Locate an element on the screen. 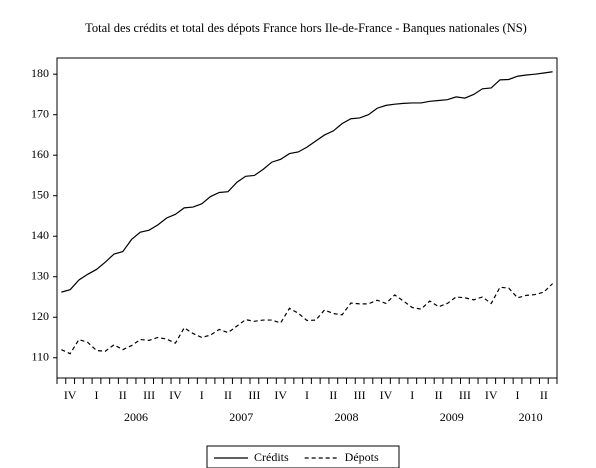 The height and width of the screenshot is (468, 596). y-tick-label: 140 is located at coordinates (40, 235).